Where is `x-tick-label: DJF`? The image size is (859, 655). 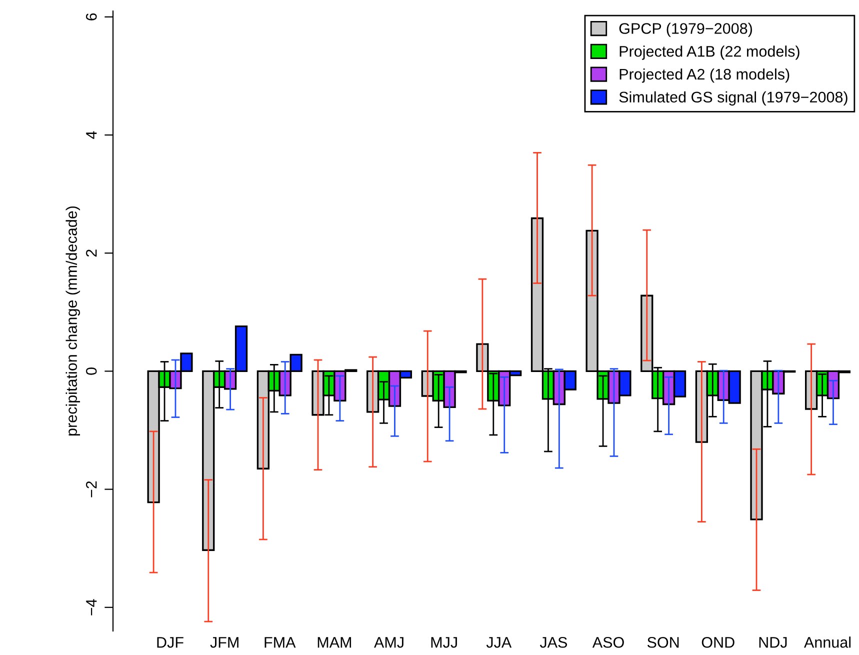
x-tick-label: DJF is located at coordinates (170, 642).